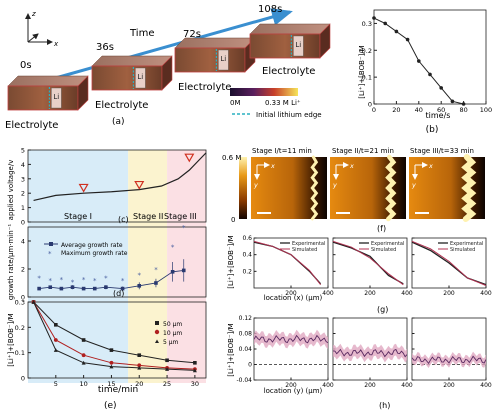  What do you see at coordinates (23, 242) in the screenshot?
I see `panel-d-ytick-label: 4` at bounding box center [23, 242].